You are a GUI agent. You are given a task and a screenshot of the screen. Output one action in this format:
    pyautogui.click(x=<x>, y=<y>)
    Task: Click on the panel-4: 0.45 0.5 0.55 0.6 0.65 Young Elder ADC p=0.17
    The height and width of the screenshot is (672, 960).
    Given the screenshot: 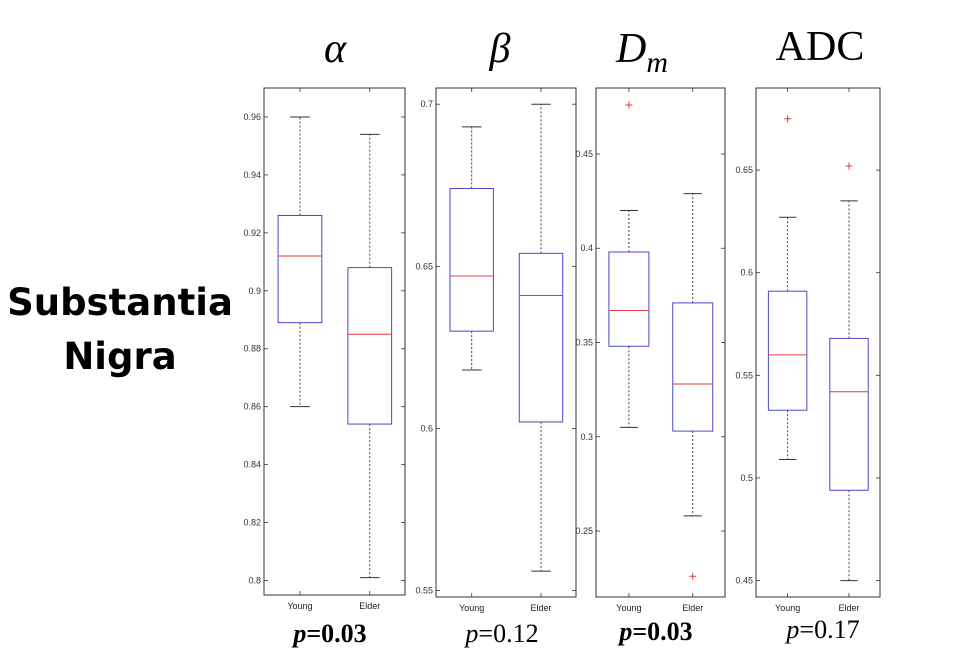 What is the action you would take?
    pyautogui.click(x=808, y=334)
    